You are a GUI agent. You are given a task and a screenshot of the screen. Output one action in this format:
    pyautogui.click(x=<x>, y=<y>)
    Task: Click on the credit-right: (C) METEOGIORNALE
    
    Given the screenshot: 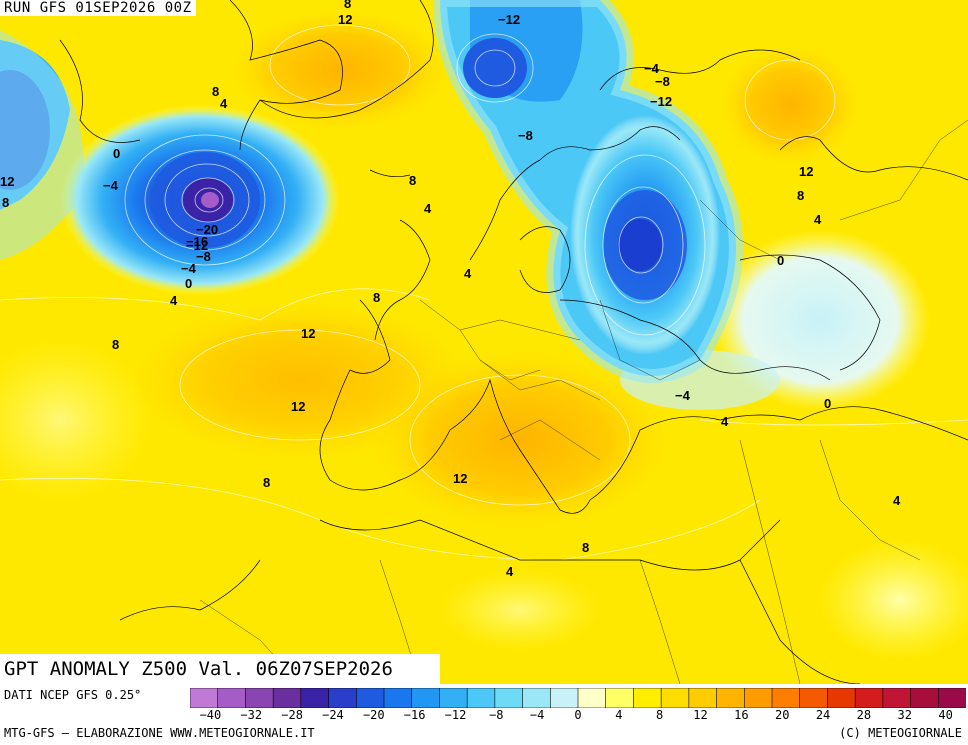 What is the action you would take?
    pyautogui.click(x=900, y=733)
    